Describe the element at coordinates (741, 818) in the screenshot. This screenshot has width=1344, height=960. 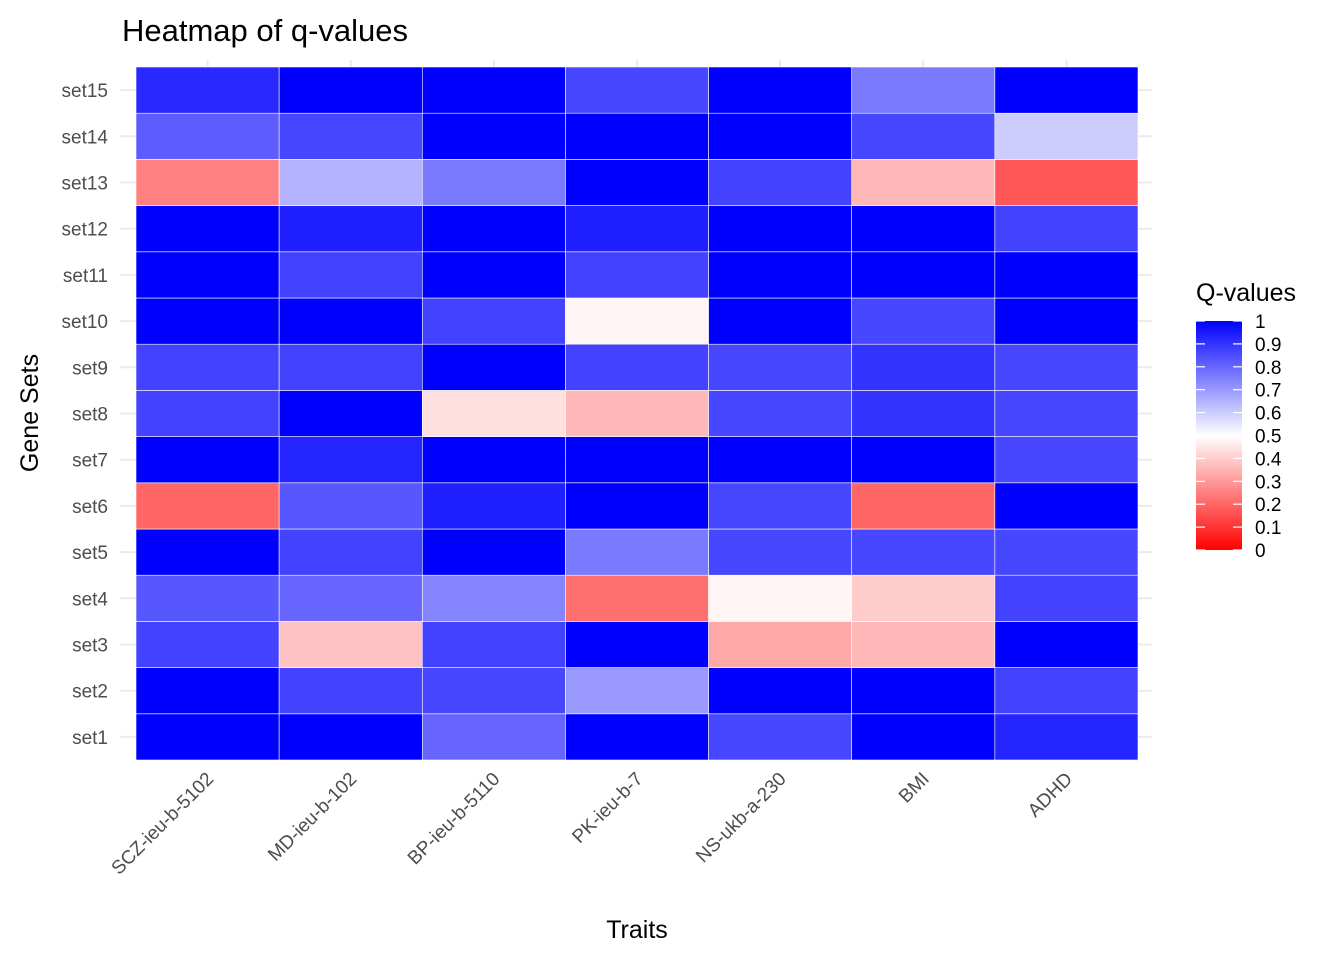
I see `x-tick-label: NS-ukb-a-230` at that location.